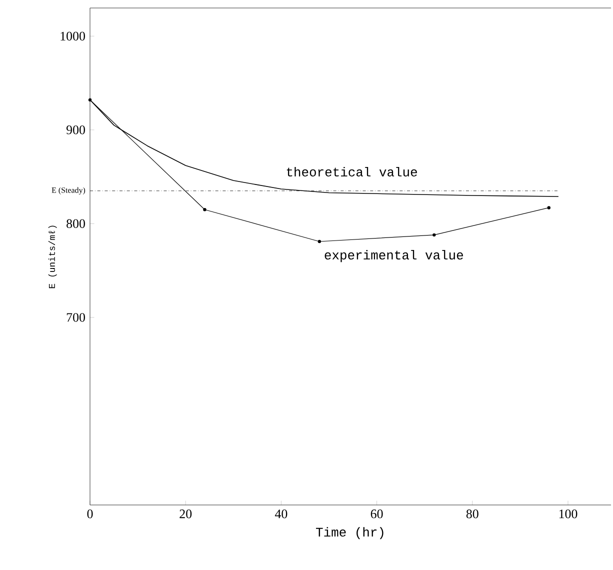 Image resolution: width=613 pixels, height=570 pixels. What do you see at coordinates (568, 514) in the screenshot?
I see `x-tick-label: 100` at bounding box center [568, 514].